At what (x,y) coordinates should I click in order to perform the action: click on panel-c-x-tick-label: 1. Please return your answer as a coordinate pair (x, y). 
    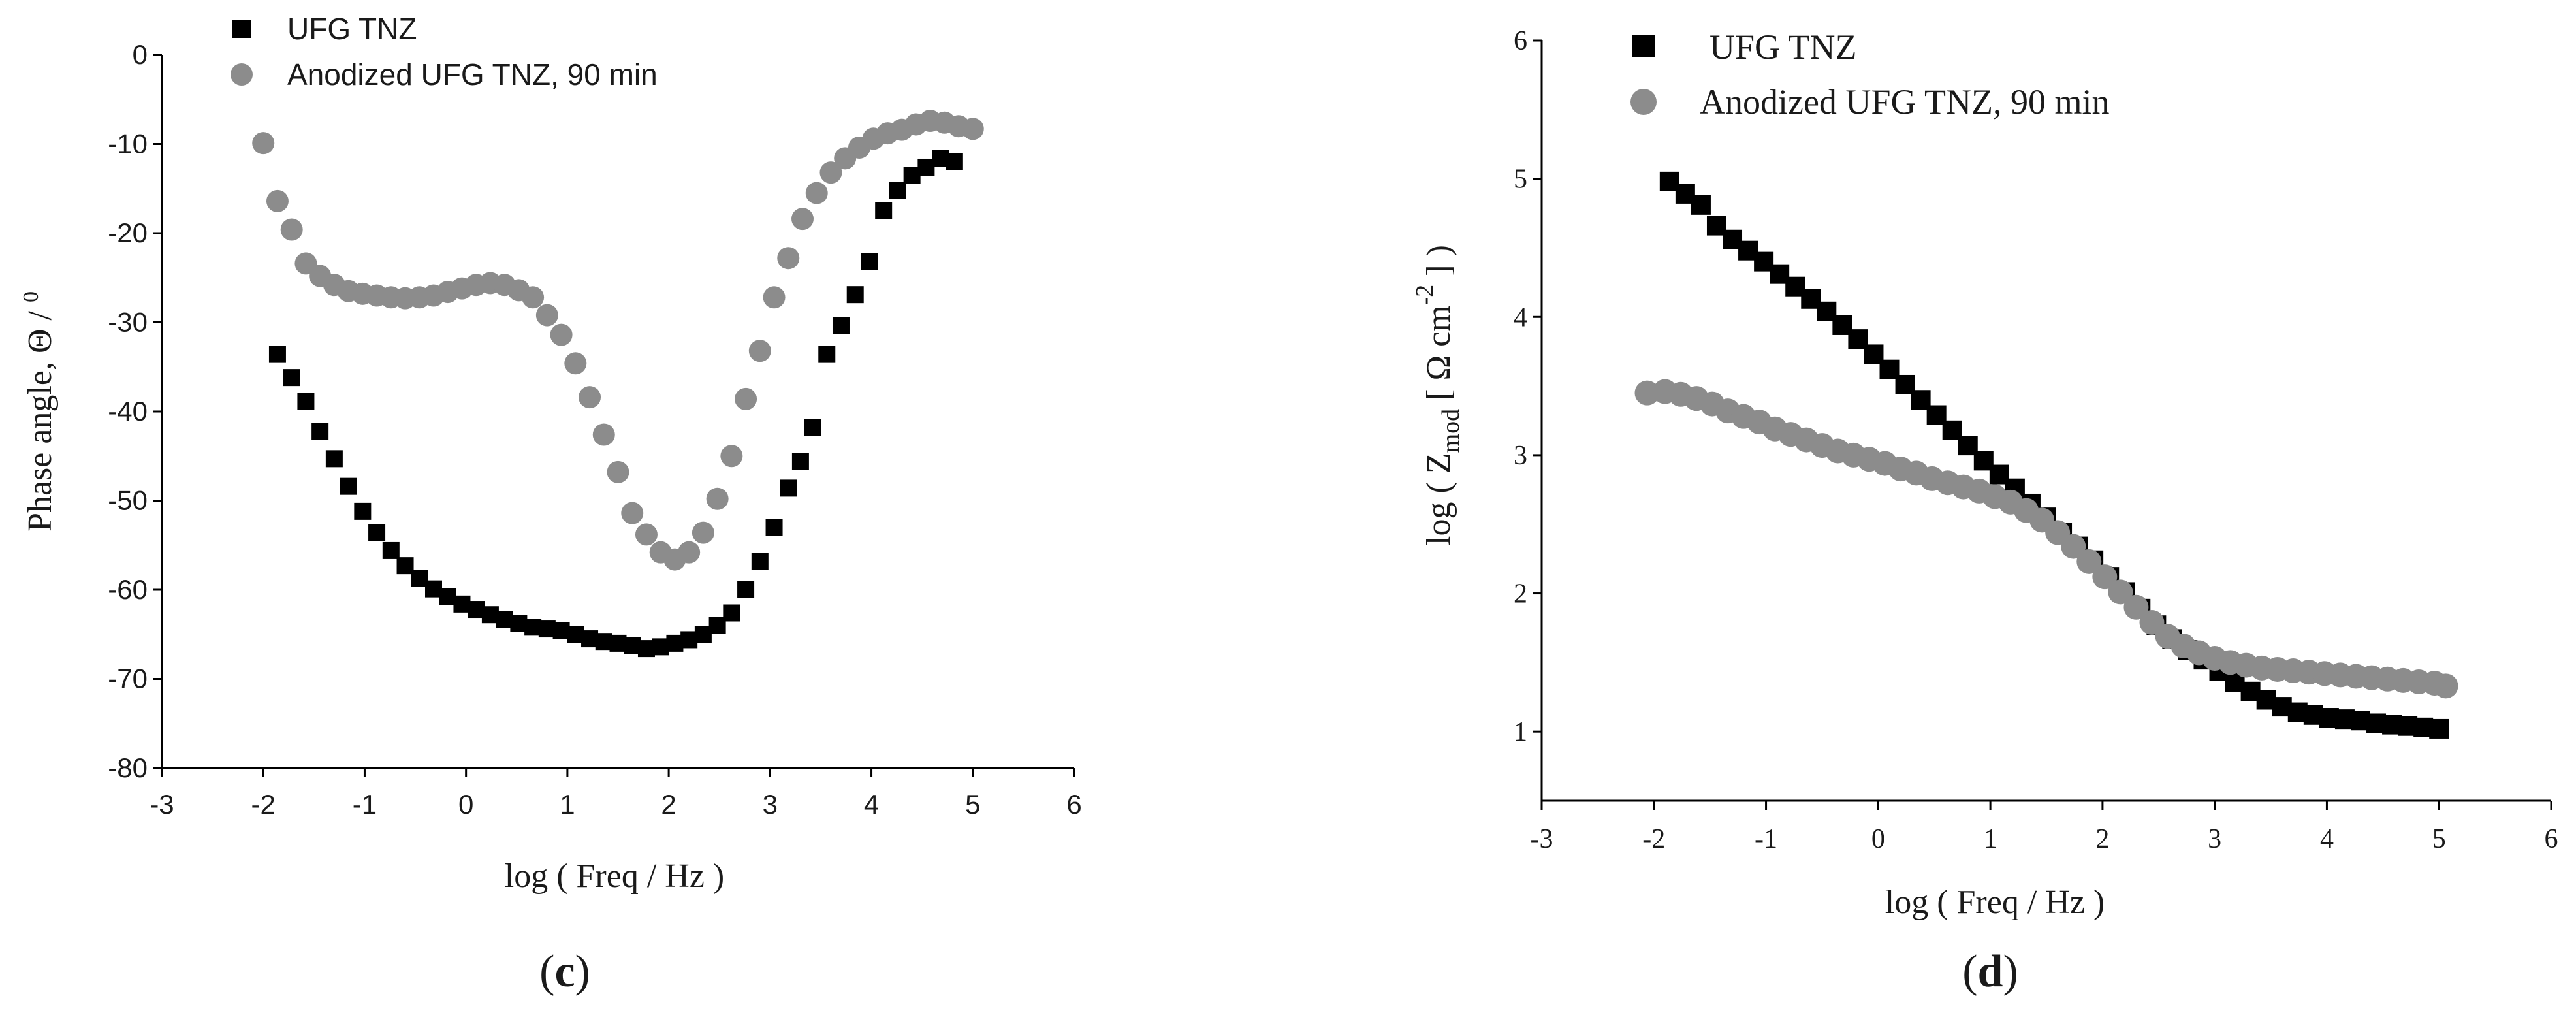
    Looking at the image, I should click on (567, 804).